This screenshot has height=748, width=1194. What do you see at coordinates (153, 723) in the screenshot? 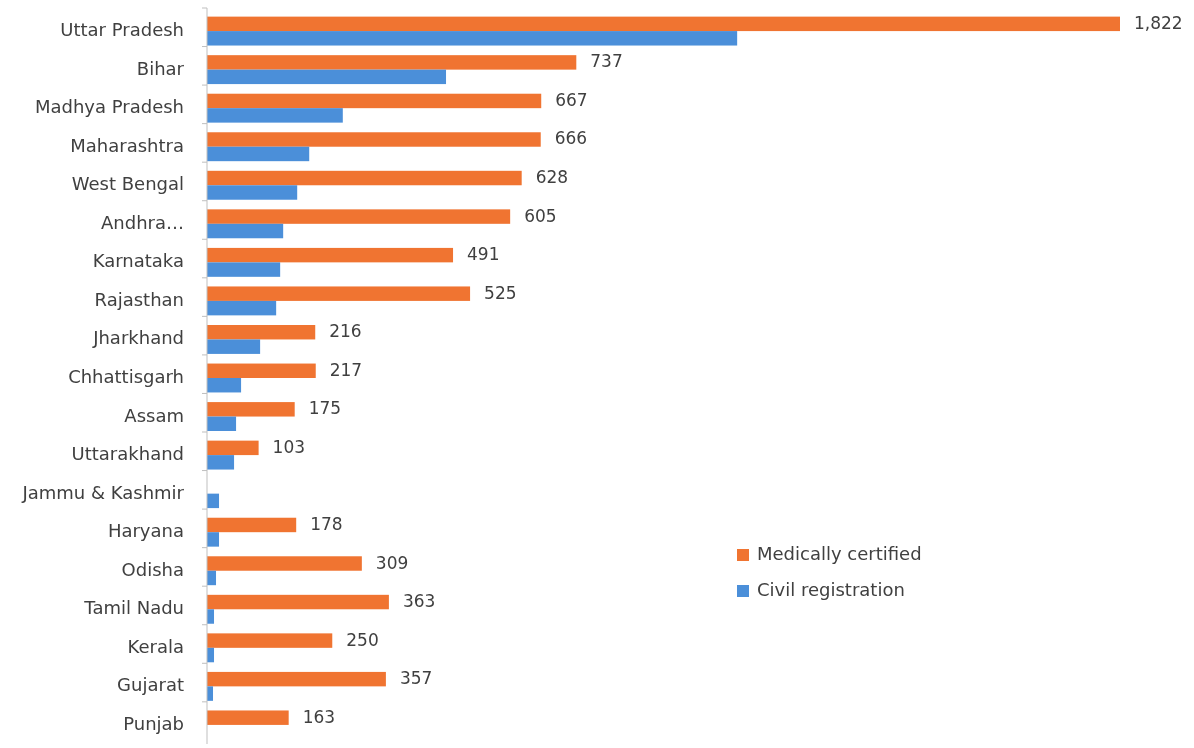
I see `y-tick-label: Punjab` at bounding box center [153, 723].